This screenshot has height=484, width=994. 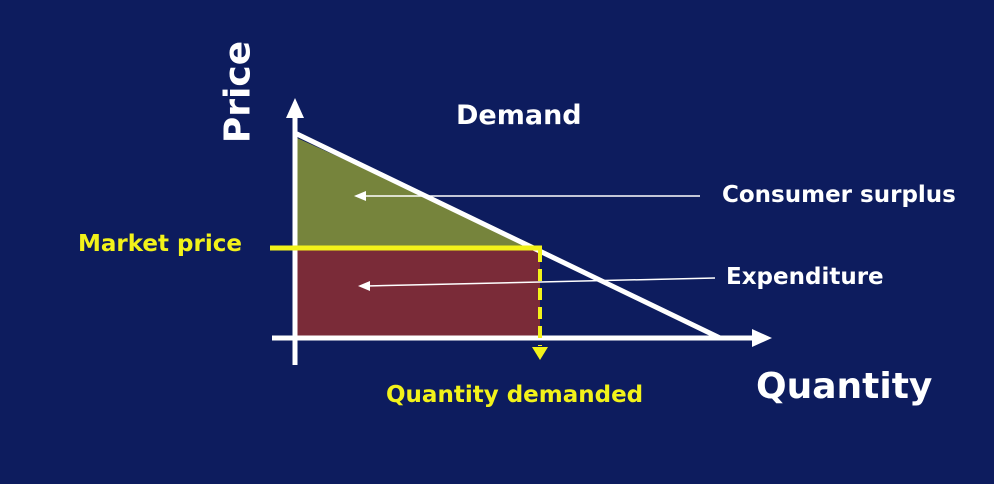 What do you see at coordinates (540, 282) in the screenshot?
I see `expenditure-arrow-line` at bounding box center [540, 282].